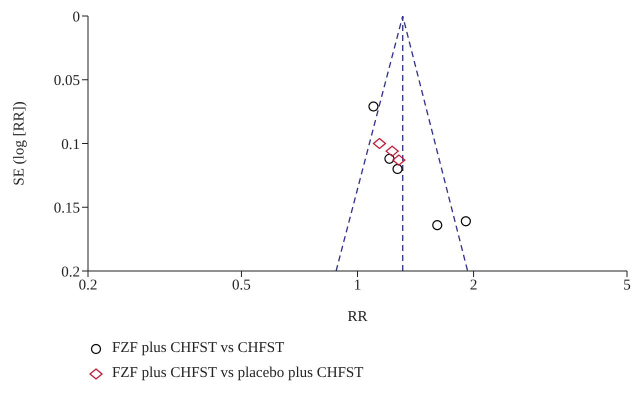 This screenshot has width=635, height=411. Describe the element at coordinates (70, 272) in the screenshot. I see `y-tick-label: 0.2` at that location.